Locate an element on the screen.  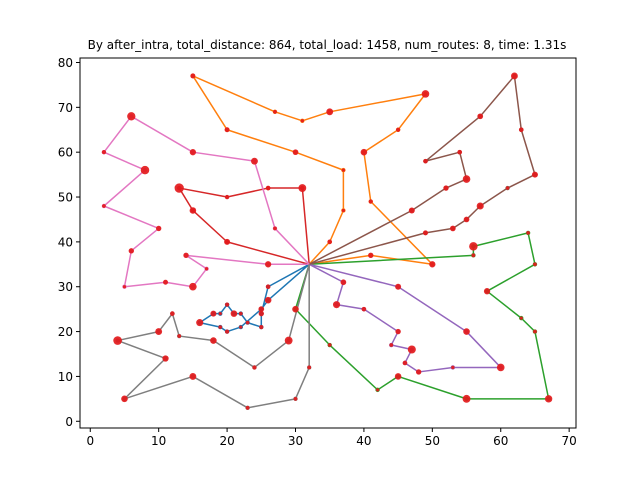
x-tick-label-70: 70 is located at coordinates (569, 441).